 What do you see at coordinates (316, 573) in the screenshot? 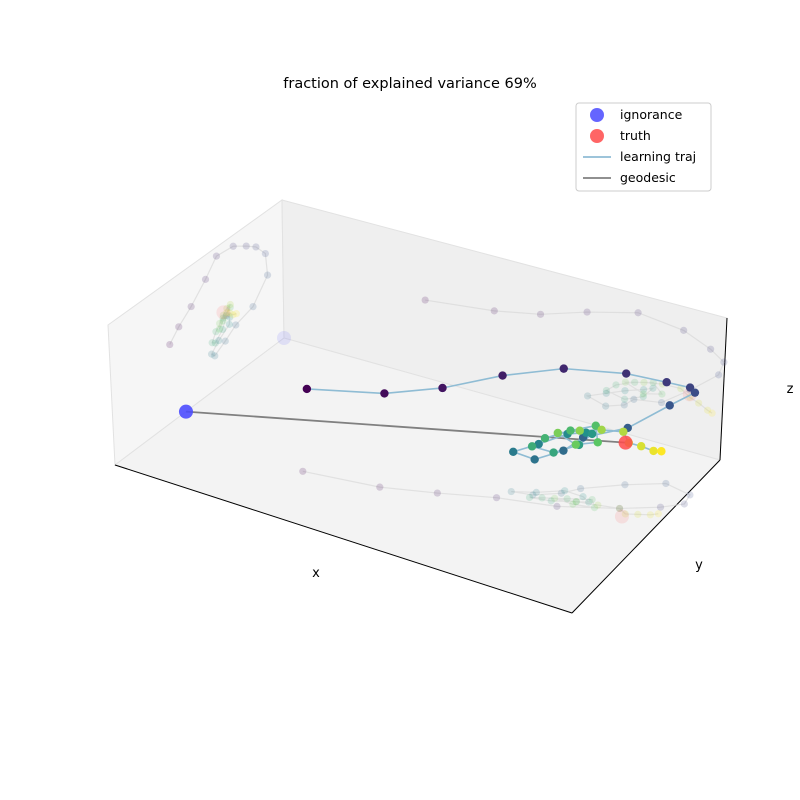
I see `x-axis-label: x` at bounding box center [316, 573].